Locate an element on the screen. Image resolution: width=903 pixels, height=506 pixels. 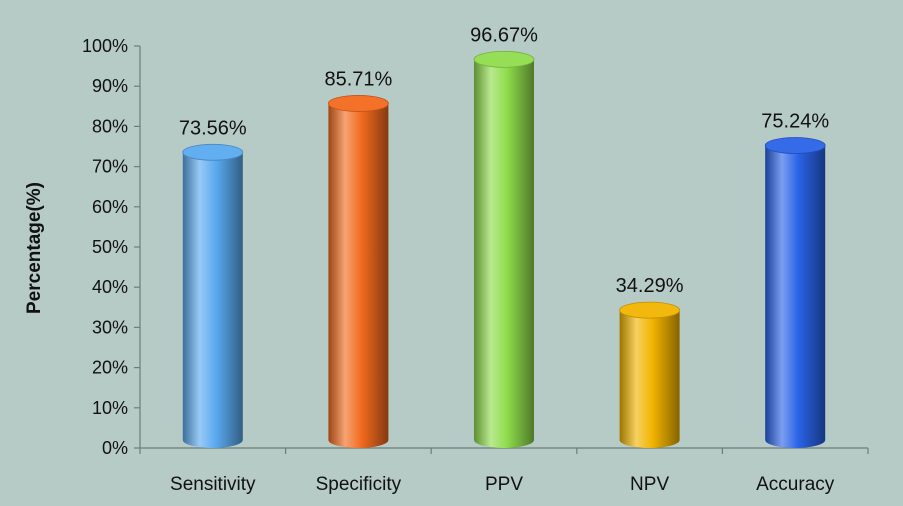
y-tick-label: 90% is located at coordinates (110, 86).